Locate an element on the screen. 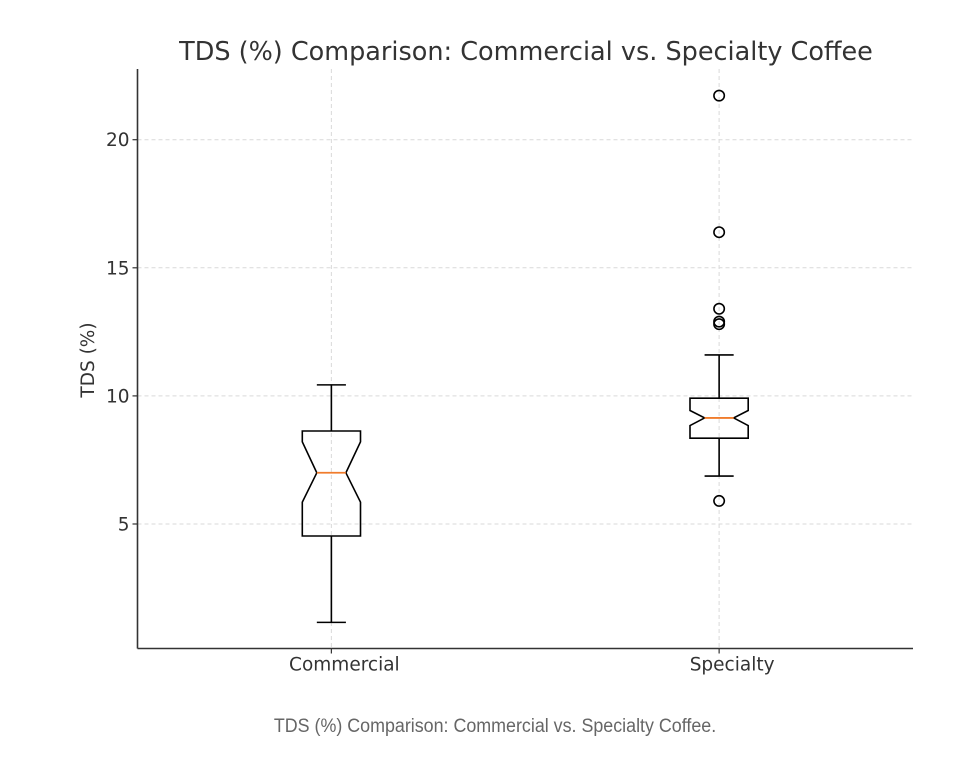  y-tick-label: 15 is located at coordinates (118, 268).